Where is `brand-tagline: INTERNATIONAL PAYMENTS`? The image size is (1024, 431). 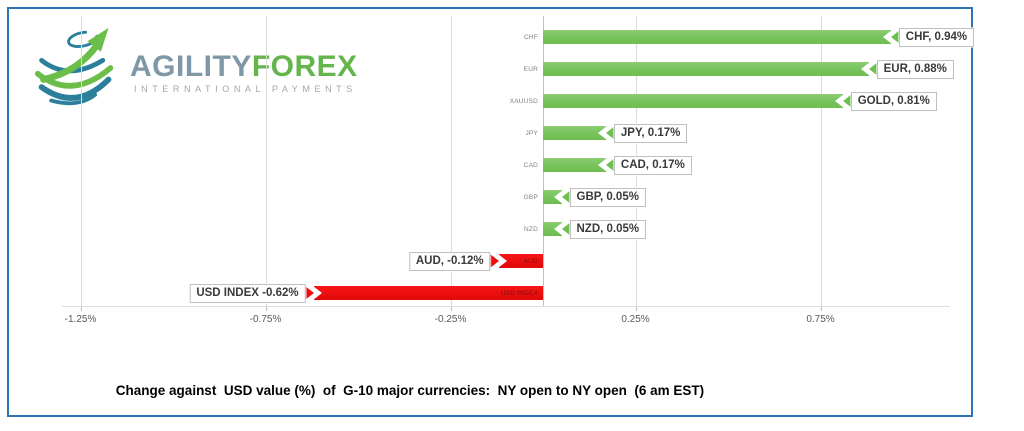 brand-tagline: INTERNATIONAL PAYMENTS is located at coordinates (245, 89).